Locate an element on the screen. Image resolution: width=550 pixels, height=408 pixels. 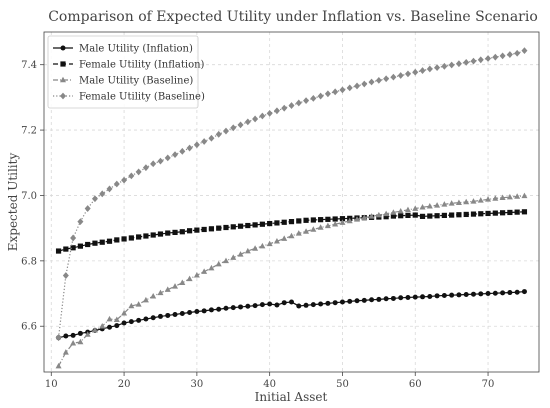
y-tick-label: 6.8 is located at coordinates (29, 261).